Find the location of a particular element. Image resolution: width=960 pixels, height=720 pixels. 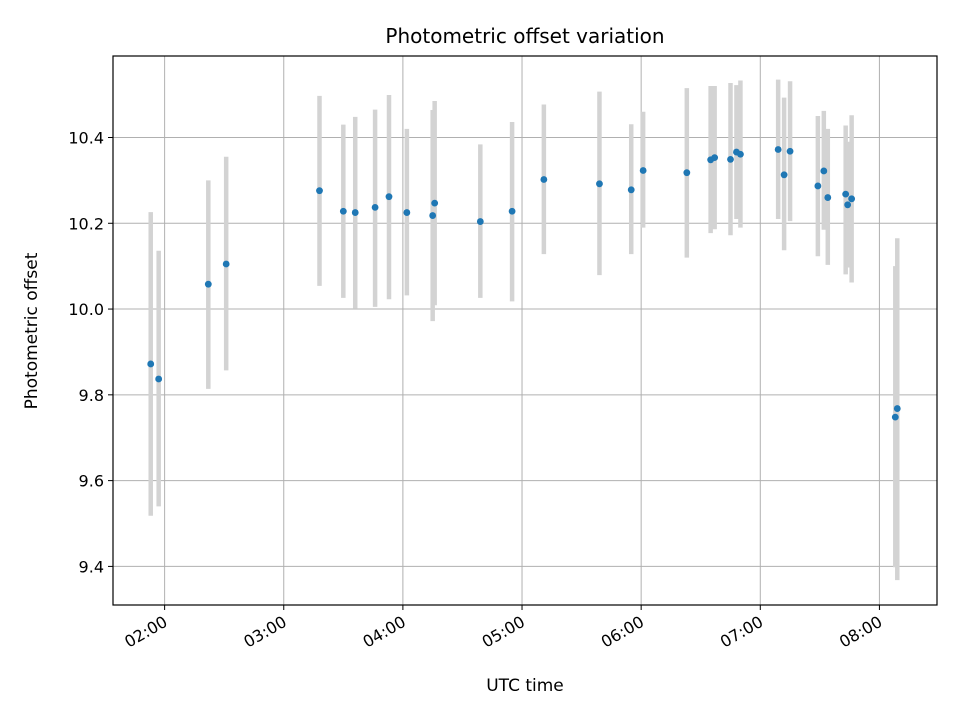

x-axis-label: UTC time is located at coordinates (525, 686).